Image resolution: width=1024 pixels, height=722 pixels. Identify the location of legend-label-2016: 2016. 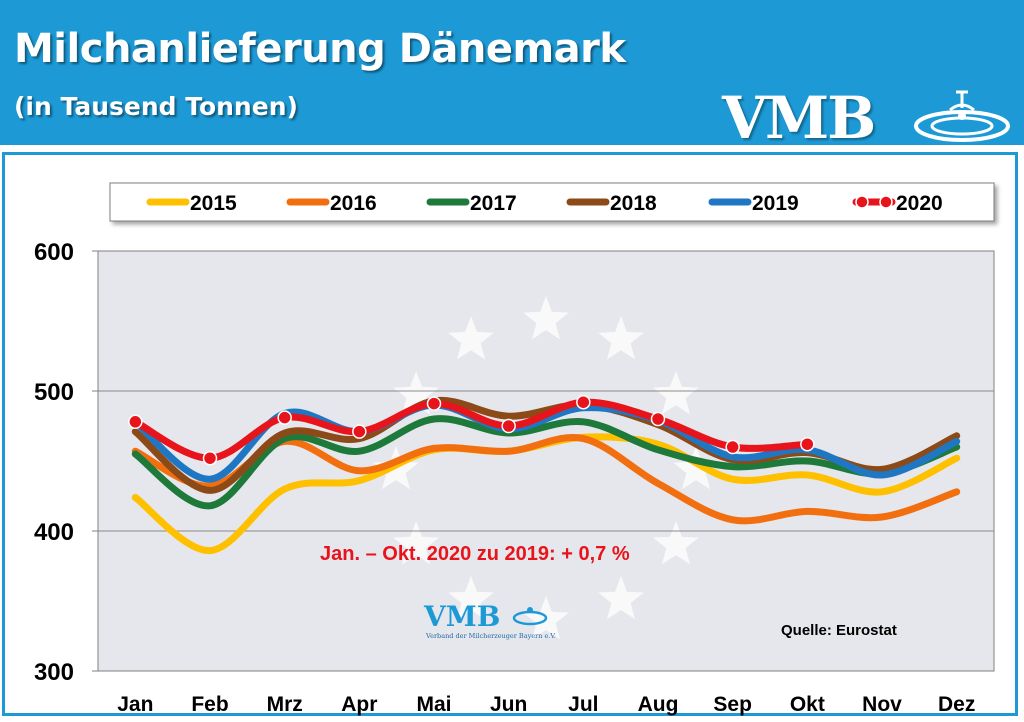
(353, 203).